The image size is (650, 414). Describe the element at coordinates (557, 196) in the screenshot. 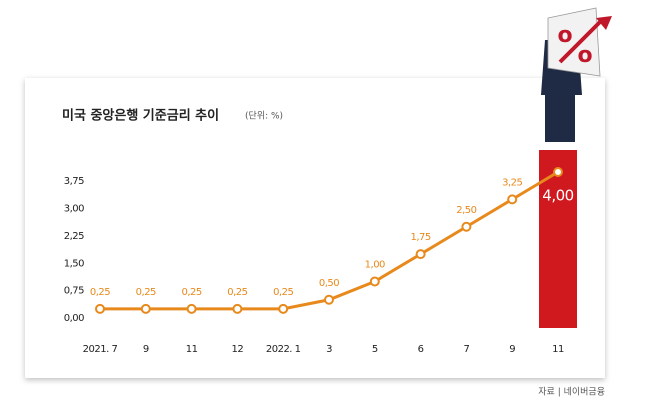

I see `value-label: 4,00` at that location.